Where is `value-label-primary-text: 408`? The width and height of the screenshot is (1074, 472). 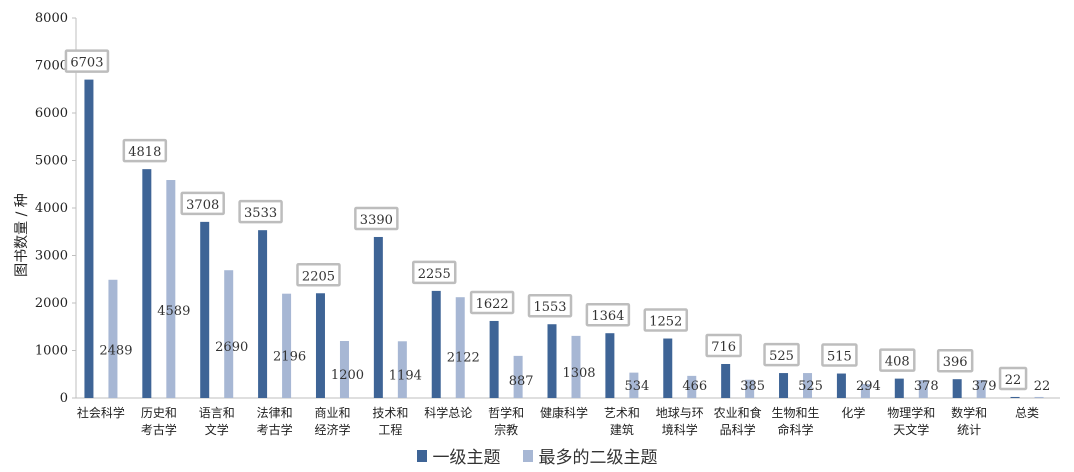
value-label-primary-text: 408 is located at coordinates (897, 362).